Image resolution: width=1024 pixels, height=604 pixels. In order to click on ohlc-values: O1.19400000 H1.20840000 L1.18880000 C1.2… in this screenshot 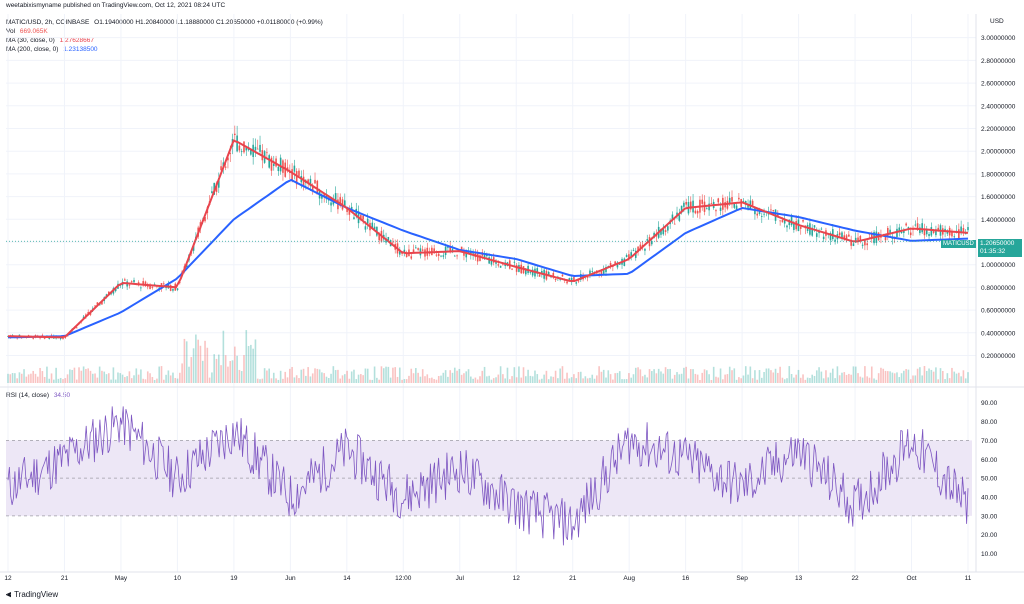, I will do `click(208, 22)`.